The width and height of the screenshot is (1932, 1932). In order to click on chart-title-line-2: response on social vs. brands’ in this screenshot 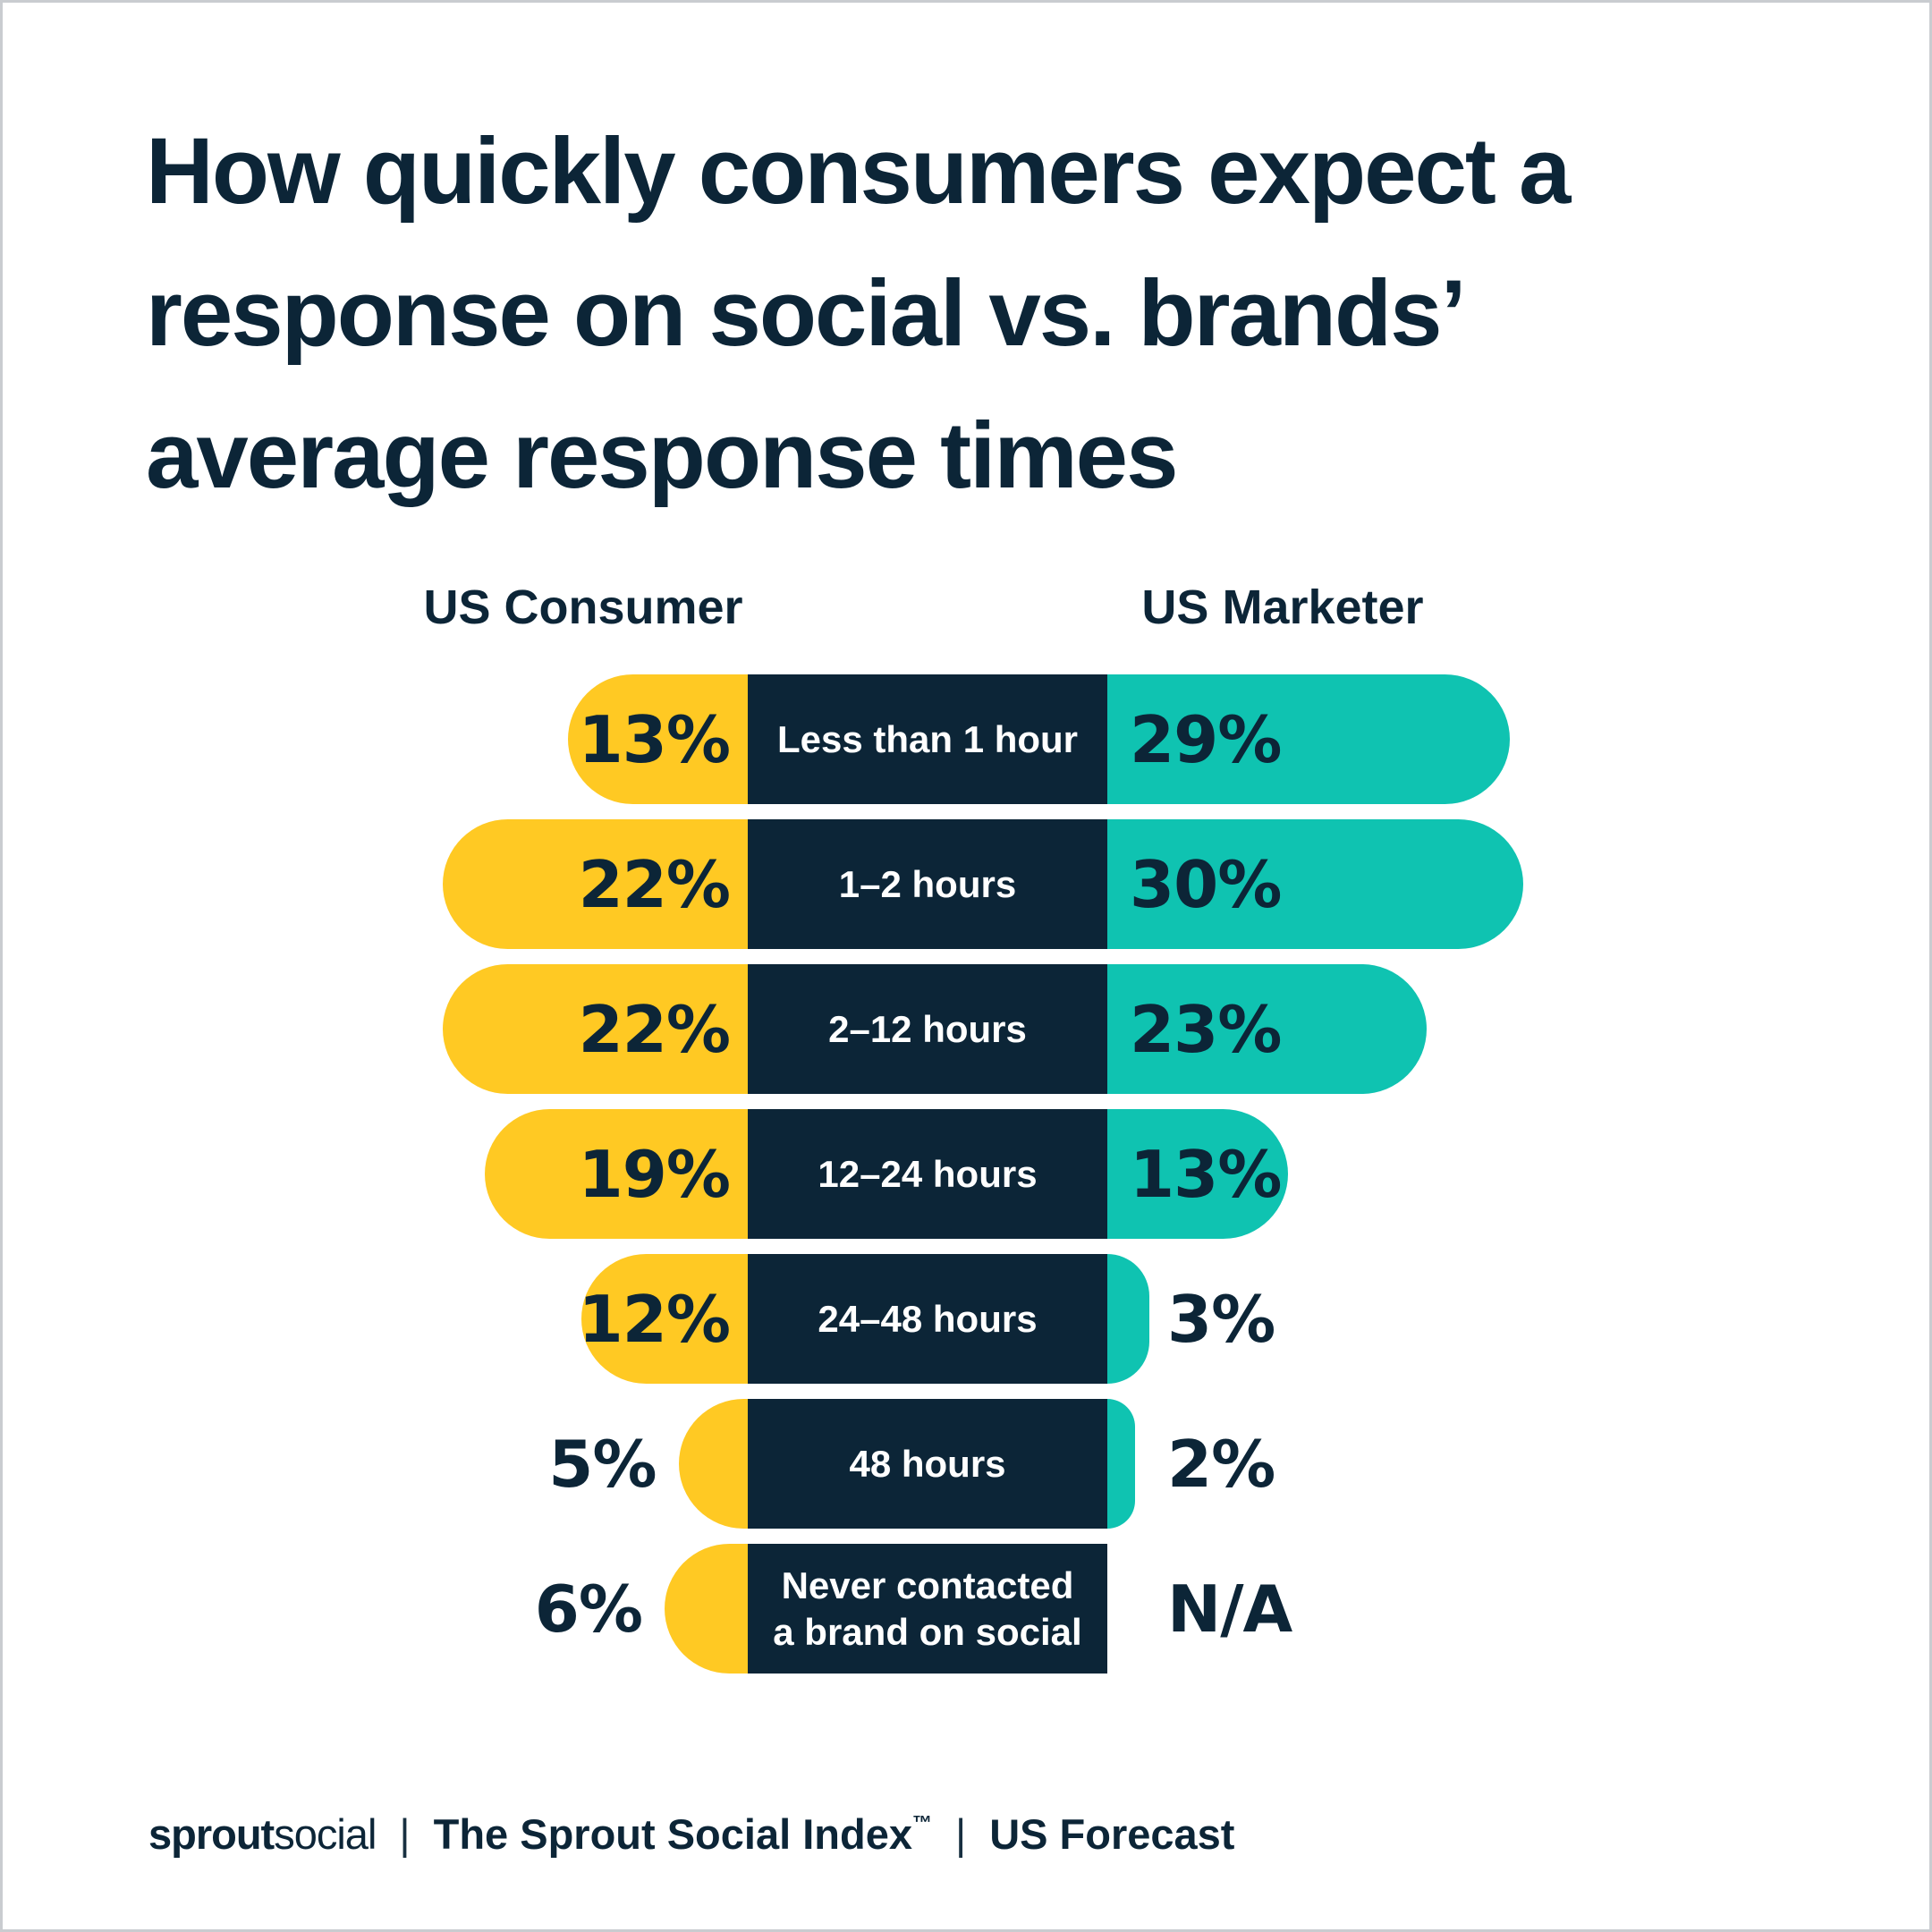, I will do `click(806, 313)`.